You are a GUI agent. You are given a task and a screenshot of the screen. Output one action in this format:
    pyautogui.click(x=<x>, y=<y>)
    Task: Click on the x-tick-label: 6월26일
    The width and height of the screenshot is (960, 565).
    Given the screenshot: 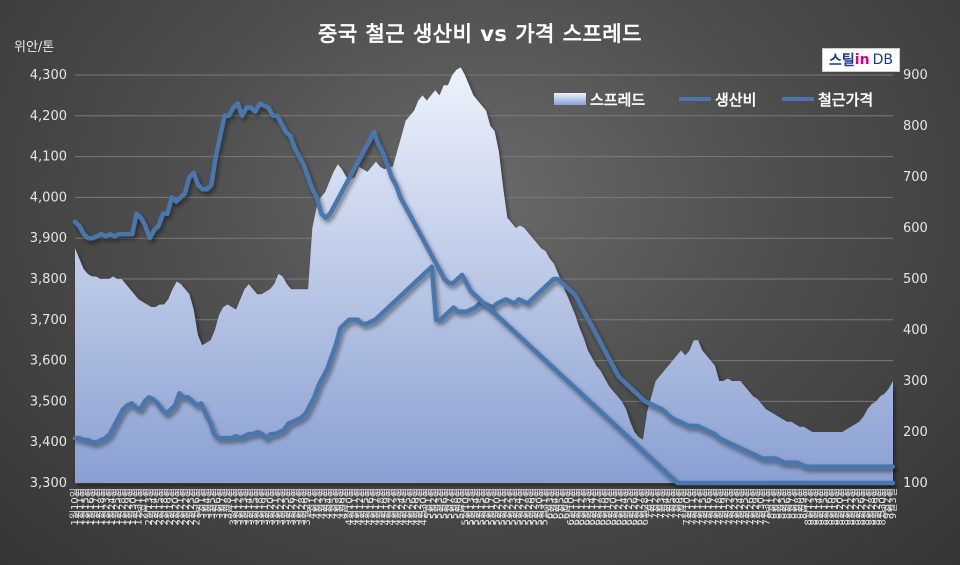 What is the action you would take?
    pyautogui.click(x=634, y=507)
    